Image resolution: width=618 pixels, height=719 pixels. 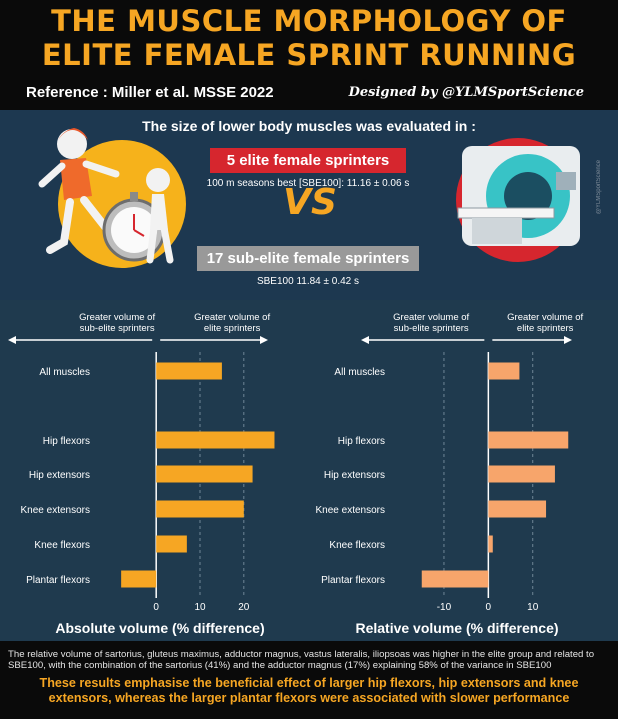 I want to click on elite-group-label: 5 elite female sprinters, so click(x=308, y=160).